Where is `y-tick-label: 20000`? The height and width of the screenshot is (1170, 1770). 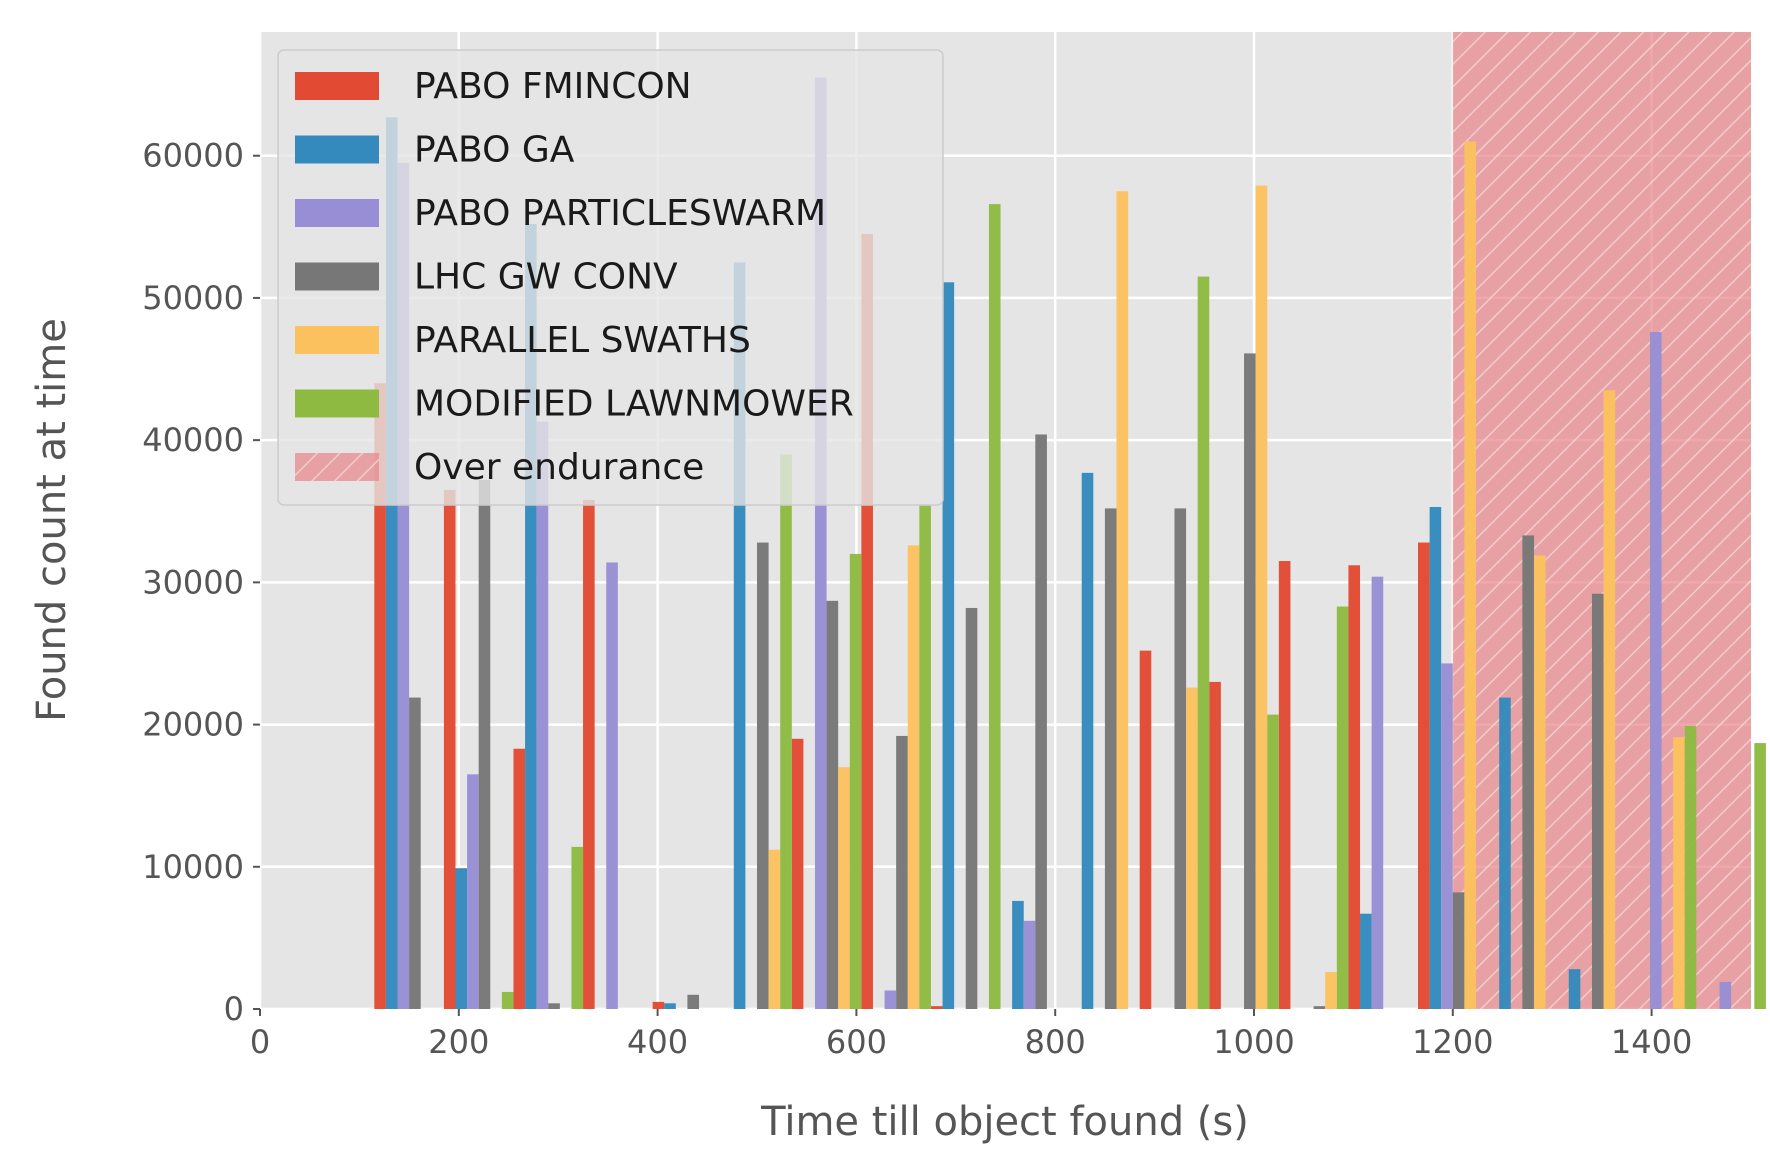 y-tick-label: 20000 is located at coordinates (193, 725).